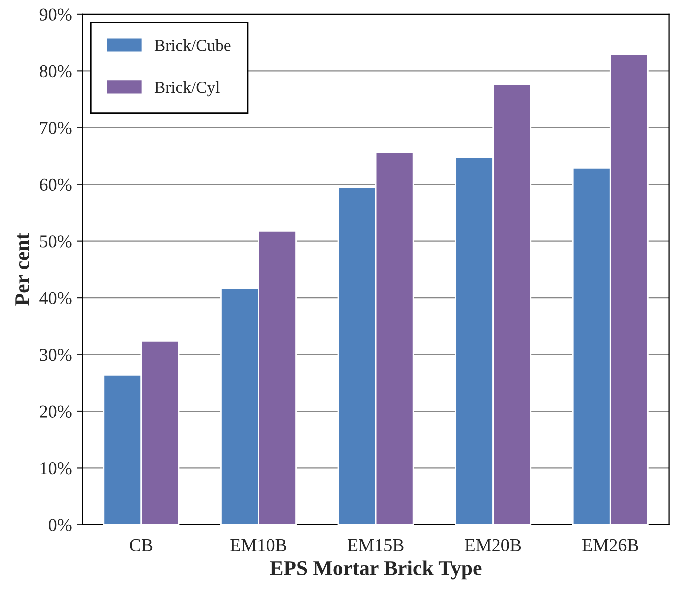  I want to click on y-tick-label: 10%, so click(56, 468).